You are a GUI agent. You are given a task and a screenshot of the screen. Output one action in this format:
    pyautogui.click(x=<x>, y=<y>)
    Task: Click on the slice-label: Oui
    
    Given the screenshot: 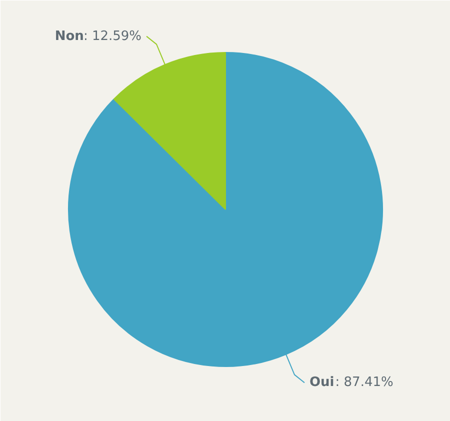 What is the action you would take?
    pyautogui.click(x=321, y=382)
    